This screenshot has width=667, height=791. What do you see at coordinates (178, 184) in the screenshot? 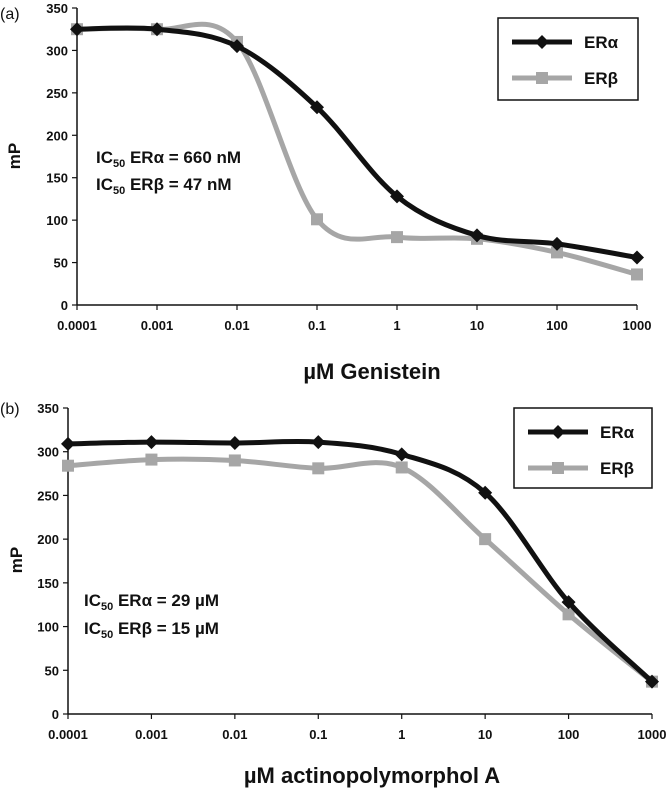
I see `ic50-value: ERβ = 47 nM` at bounding box center [178, 184].